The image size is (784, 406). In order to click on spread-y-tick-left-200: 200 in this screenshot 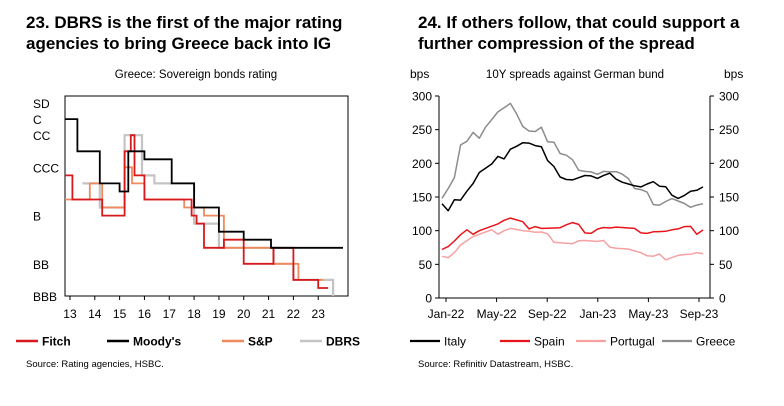, I will do `click(422, 164)`.